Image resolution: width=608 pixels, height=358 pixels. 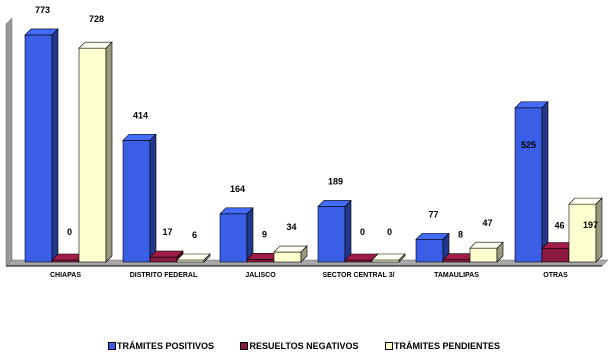 What do you see at coordinates (260, 275) in the screenshot?
I see `category-label: JALISCO` at bounding box center [260, 275].